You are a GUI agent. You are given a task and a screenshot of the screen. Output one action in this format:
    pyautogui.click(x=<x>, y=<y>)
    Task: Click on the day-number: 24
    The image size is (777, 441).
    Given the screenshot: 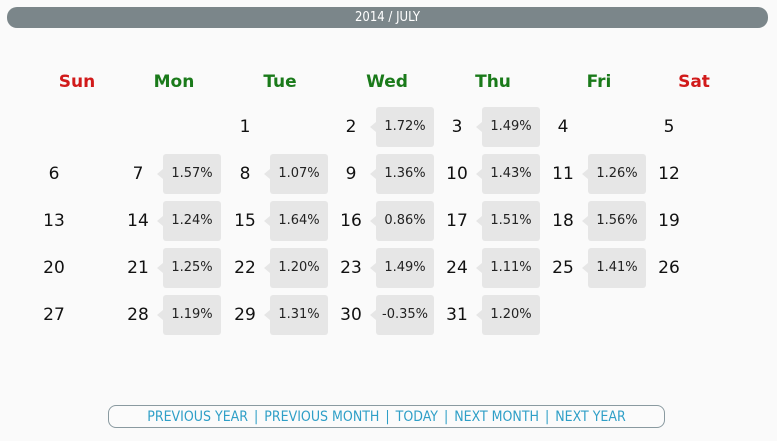 What is the action you would take?
    pyautogui.click(x=457, y=268)
    